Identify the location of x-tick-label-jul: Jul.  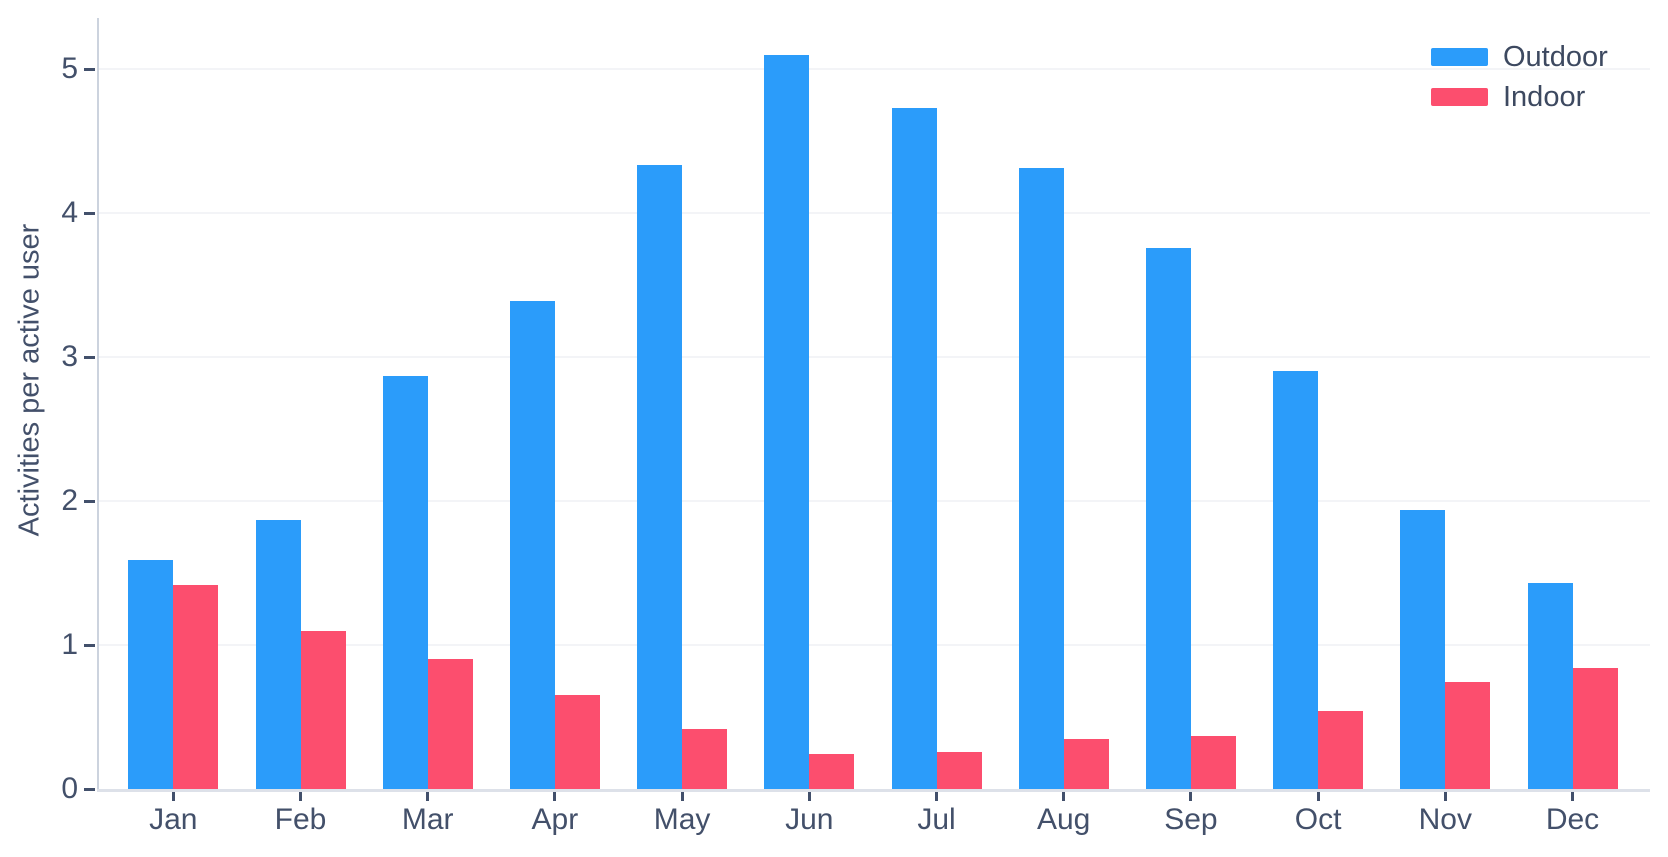
(936, 819).